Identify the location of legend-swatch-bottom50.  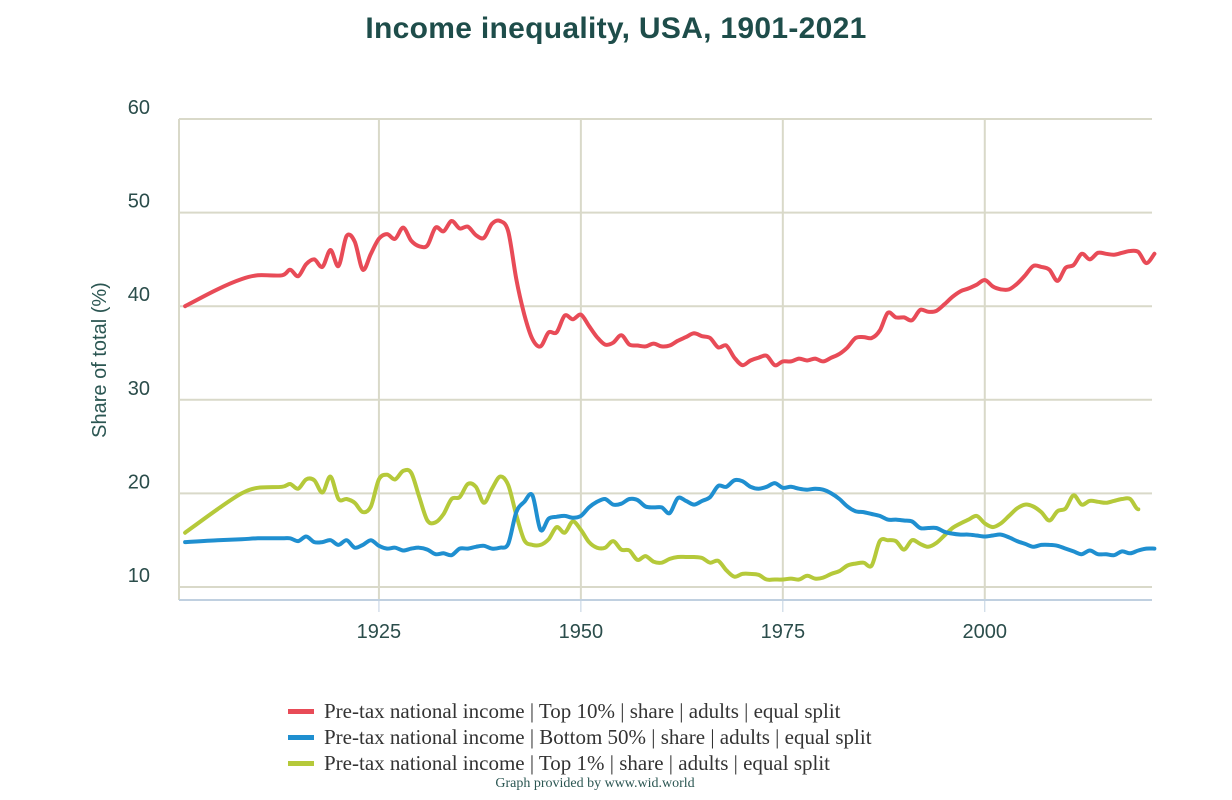
(301, 737).